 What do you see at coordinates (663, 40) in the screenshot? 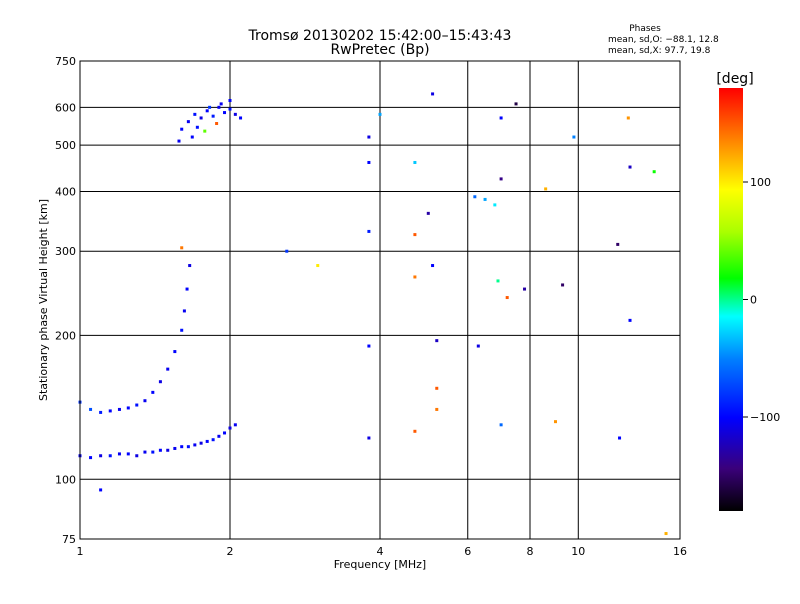
I see `phase-stats-o: mean, sd,O: −88.1, 12.8` at bounding box center [663, 40].